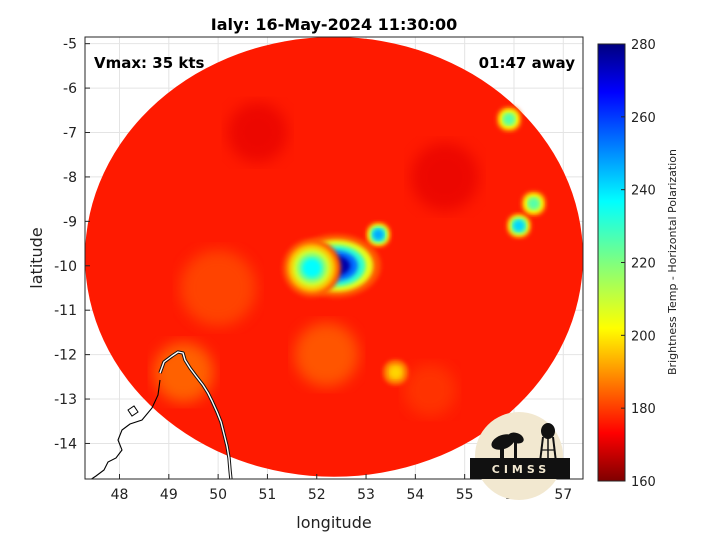  Describe the element at coordinates (366, 495) in the screenshot. I see `x-tick-label: 53` at that location.